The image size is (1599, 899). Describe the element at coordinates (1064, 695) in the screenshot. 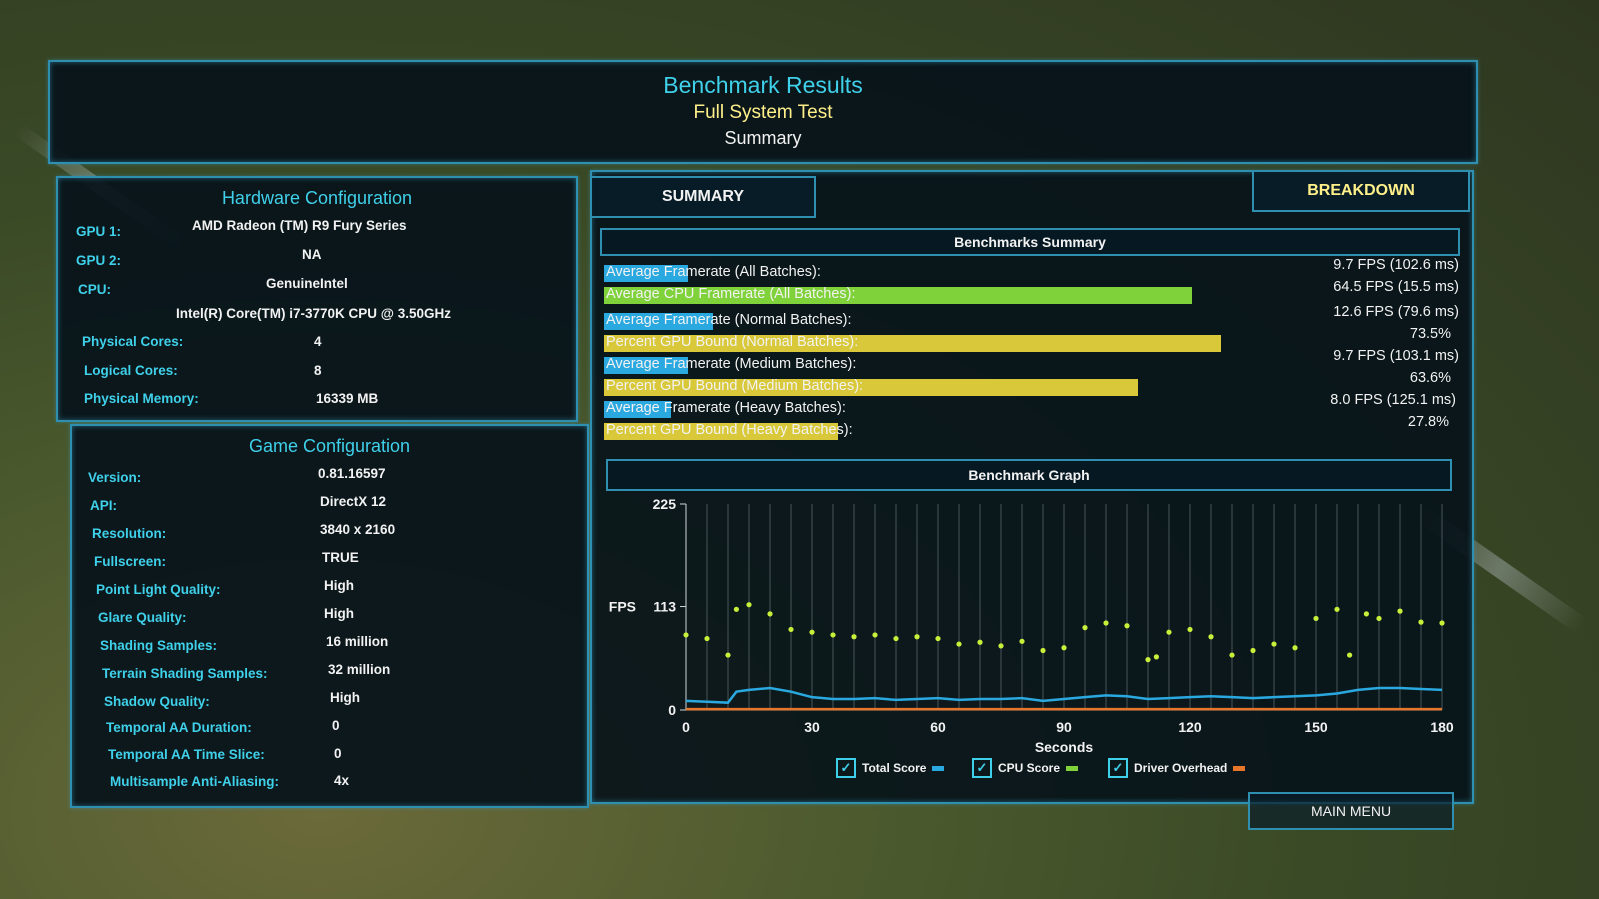

I see `total-score-line` at that location.